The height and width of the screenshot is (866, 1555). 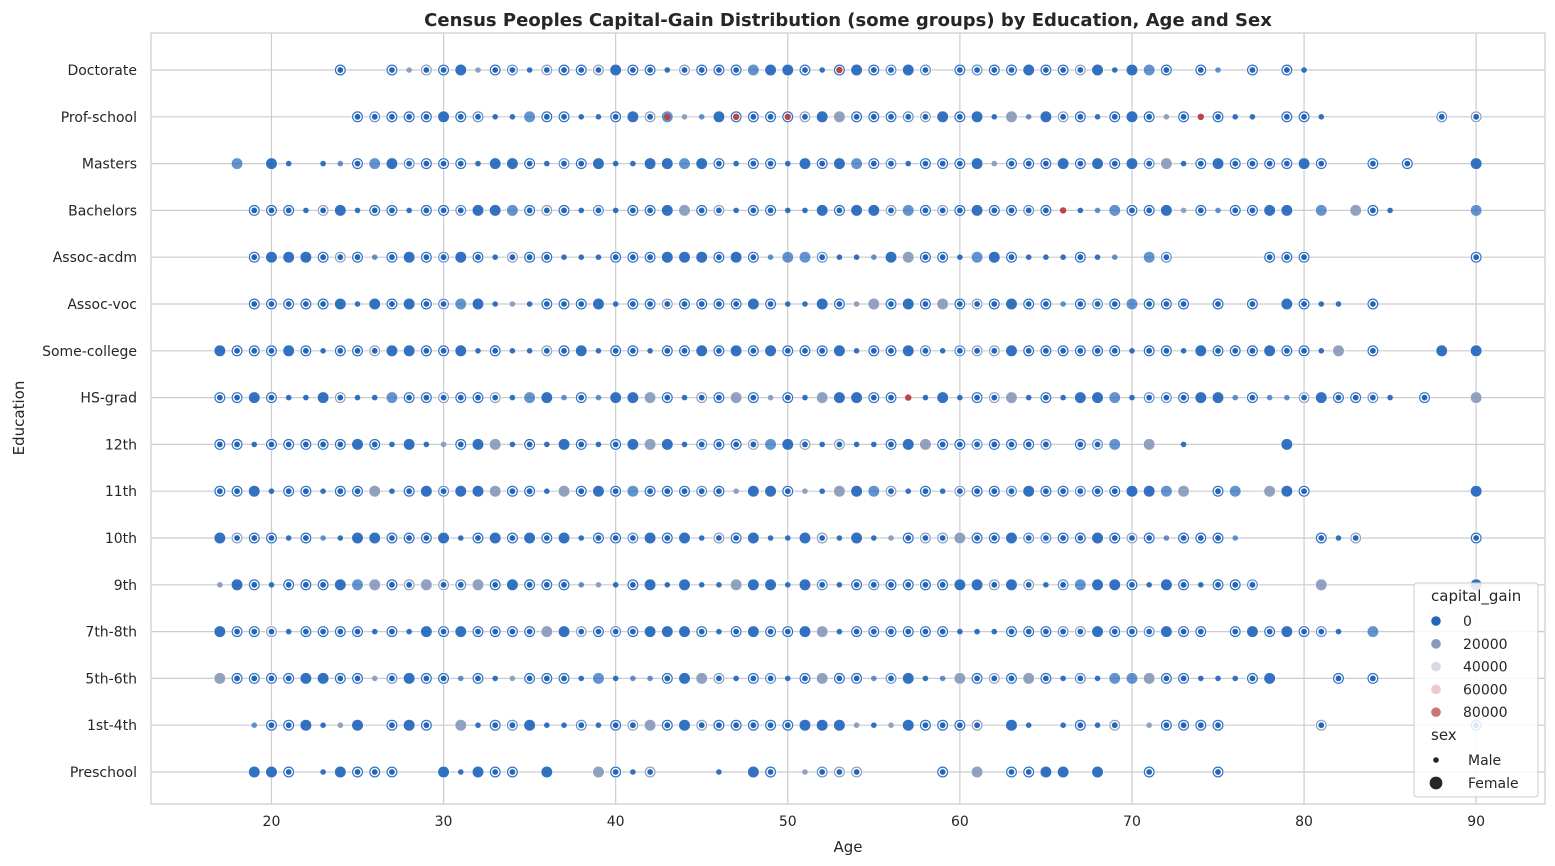 I want to click on legend-hue-marker, so click(x=1436, y=712).